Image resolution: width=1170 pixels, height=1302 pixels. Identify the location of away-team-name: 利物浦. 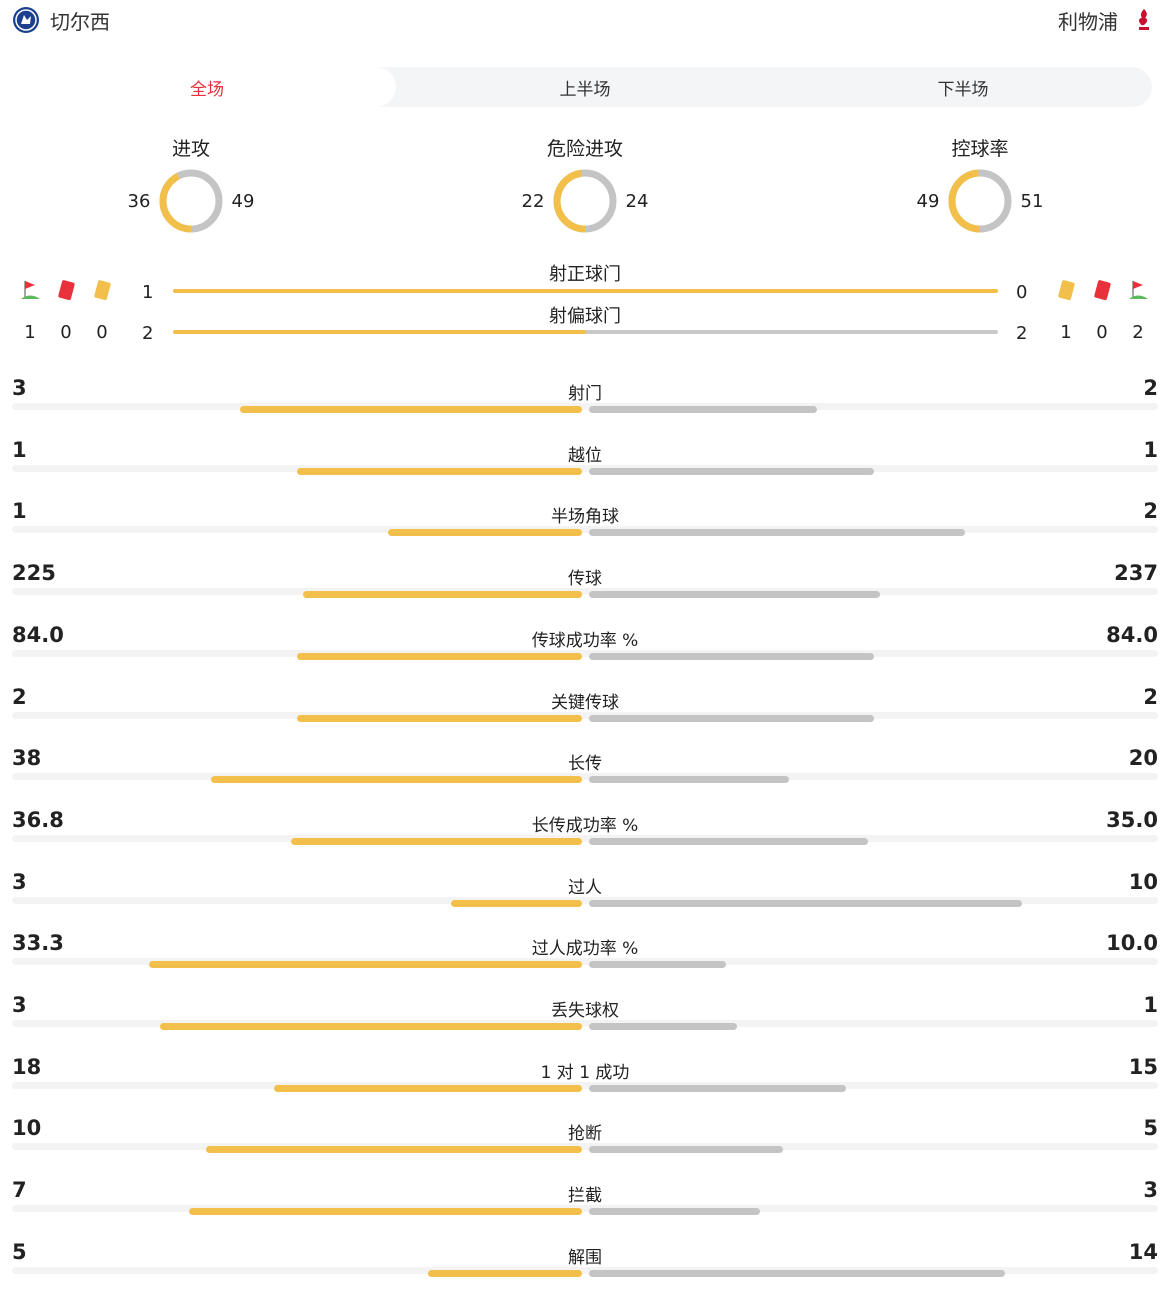
(1088, 21).